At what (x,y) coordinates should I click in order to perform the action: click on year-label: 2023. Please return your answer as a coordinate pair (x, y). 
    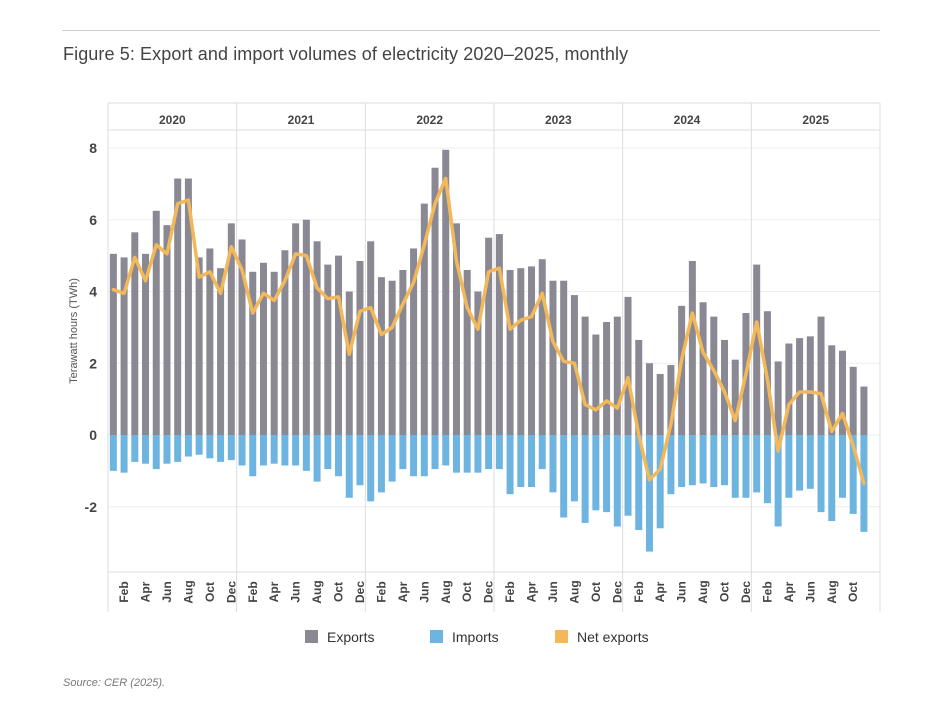
    Looking at the image, I should click on (558, 120).